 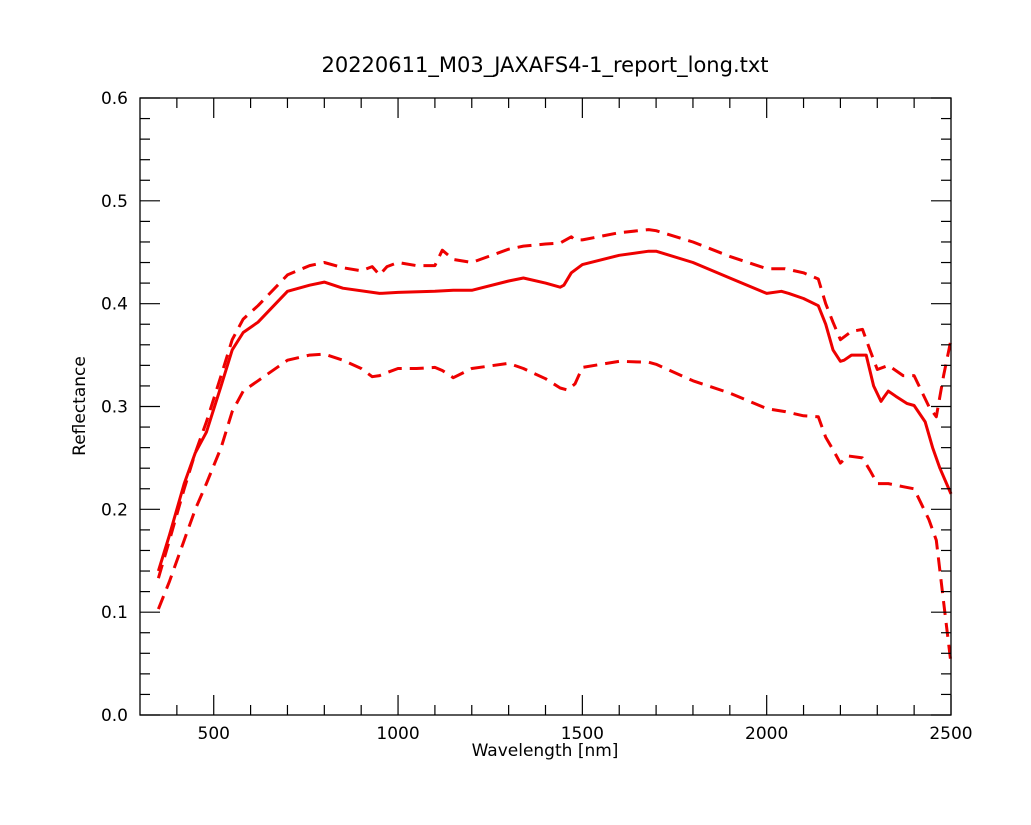 What do you see at coordinates (114, 510) in the screenshot?
I see `y-tick-label: 0.2` at bounding box center [114, 510].